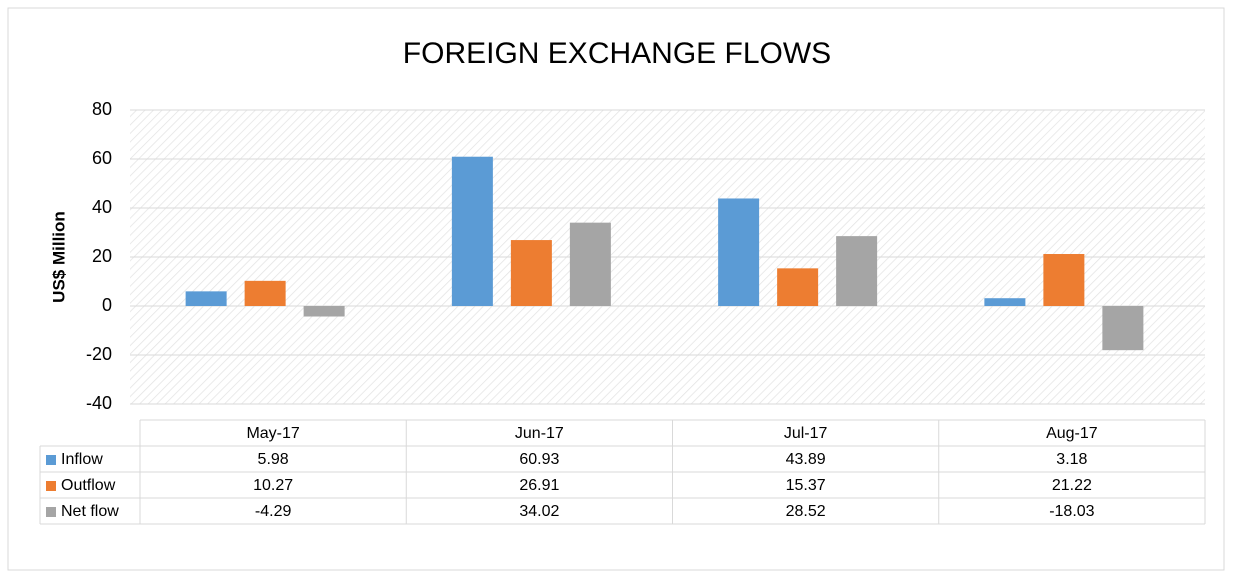 The height and width of the screenshot is (580, 1233). What do you see at coordinates (58, 257) in the screenshot?
I see `y-axis-label: US$ Million` at bounding box center [58, 257].